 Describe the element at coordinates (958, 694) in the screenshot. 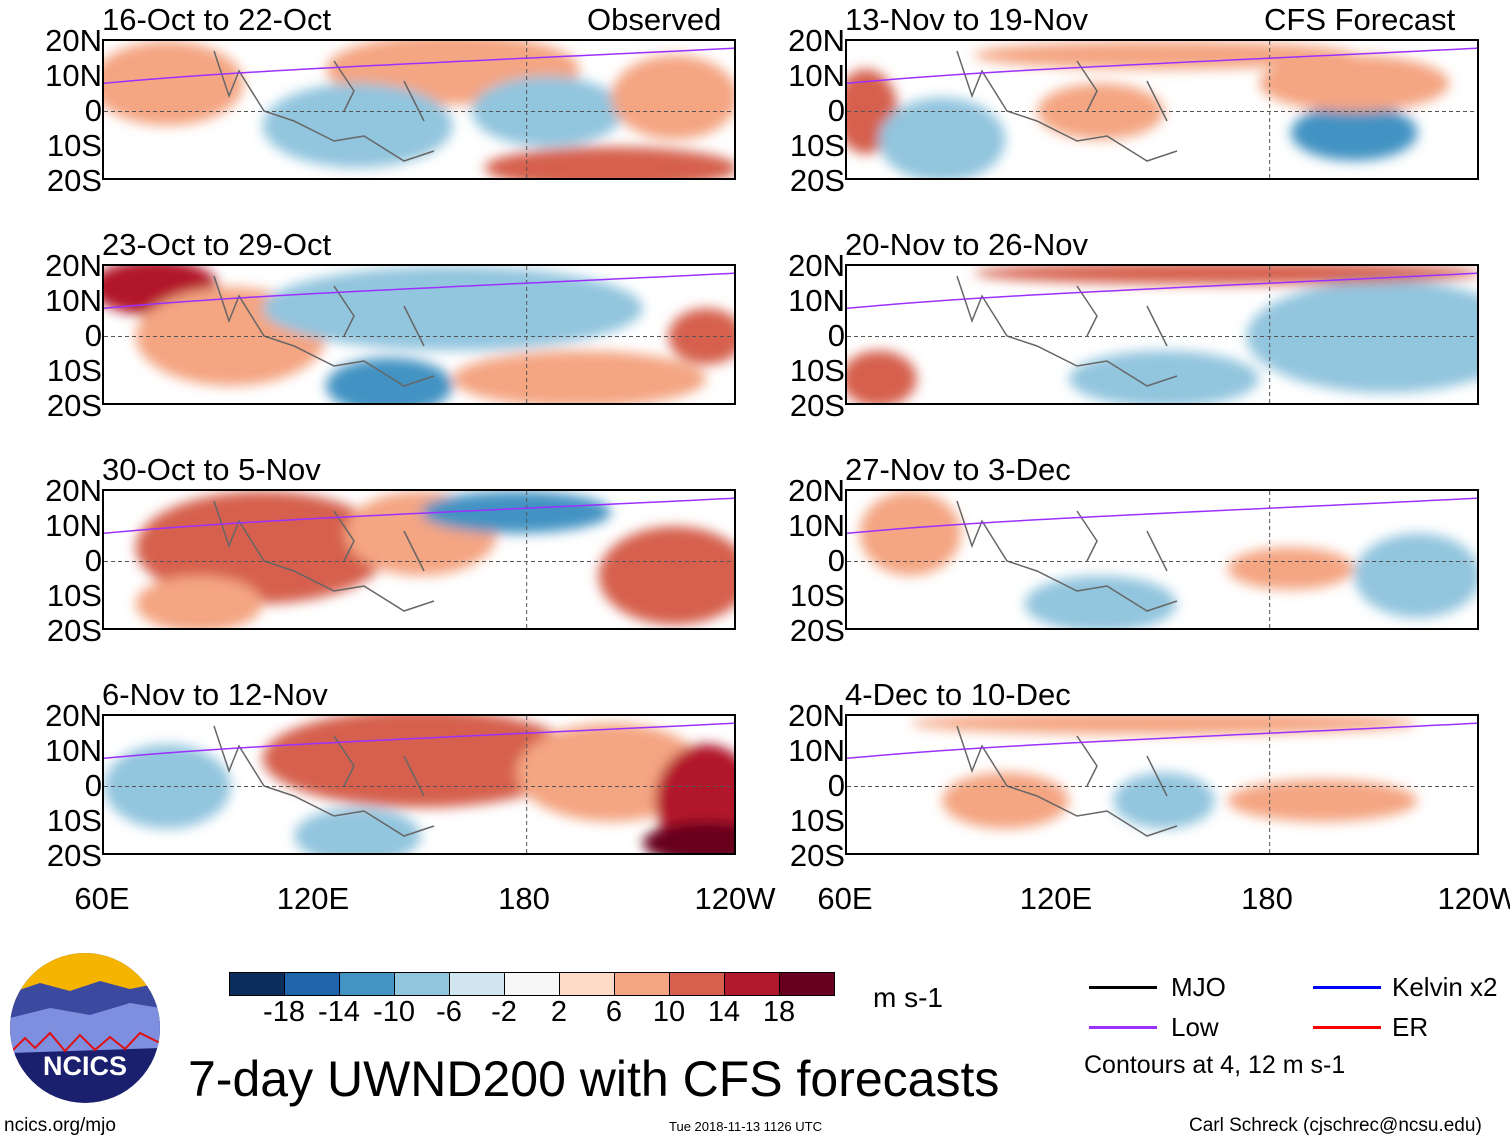

I see `panel-title: 4-Dec to 10-Dec` at that location.